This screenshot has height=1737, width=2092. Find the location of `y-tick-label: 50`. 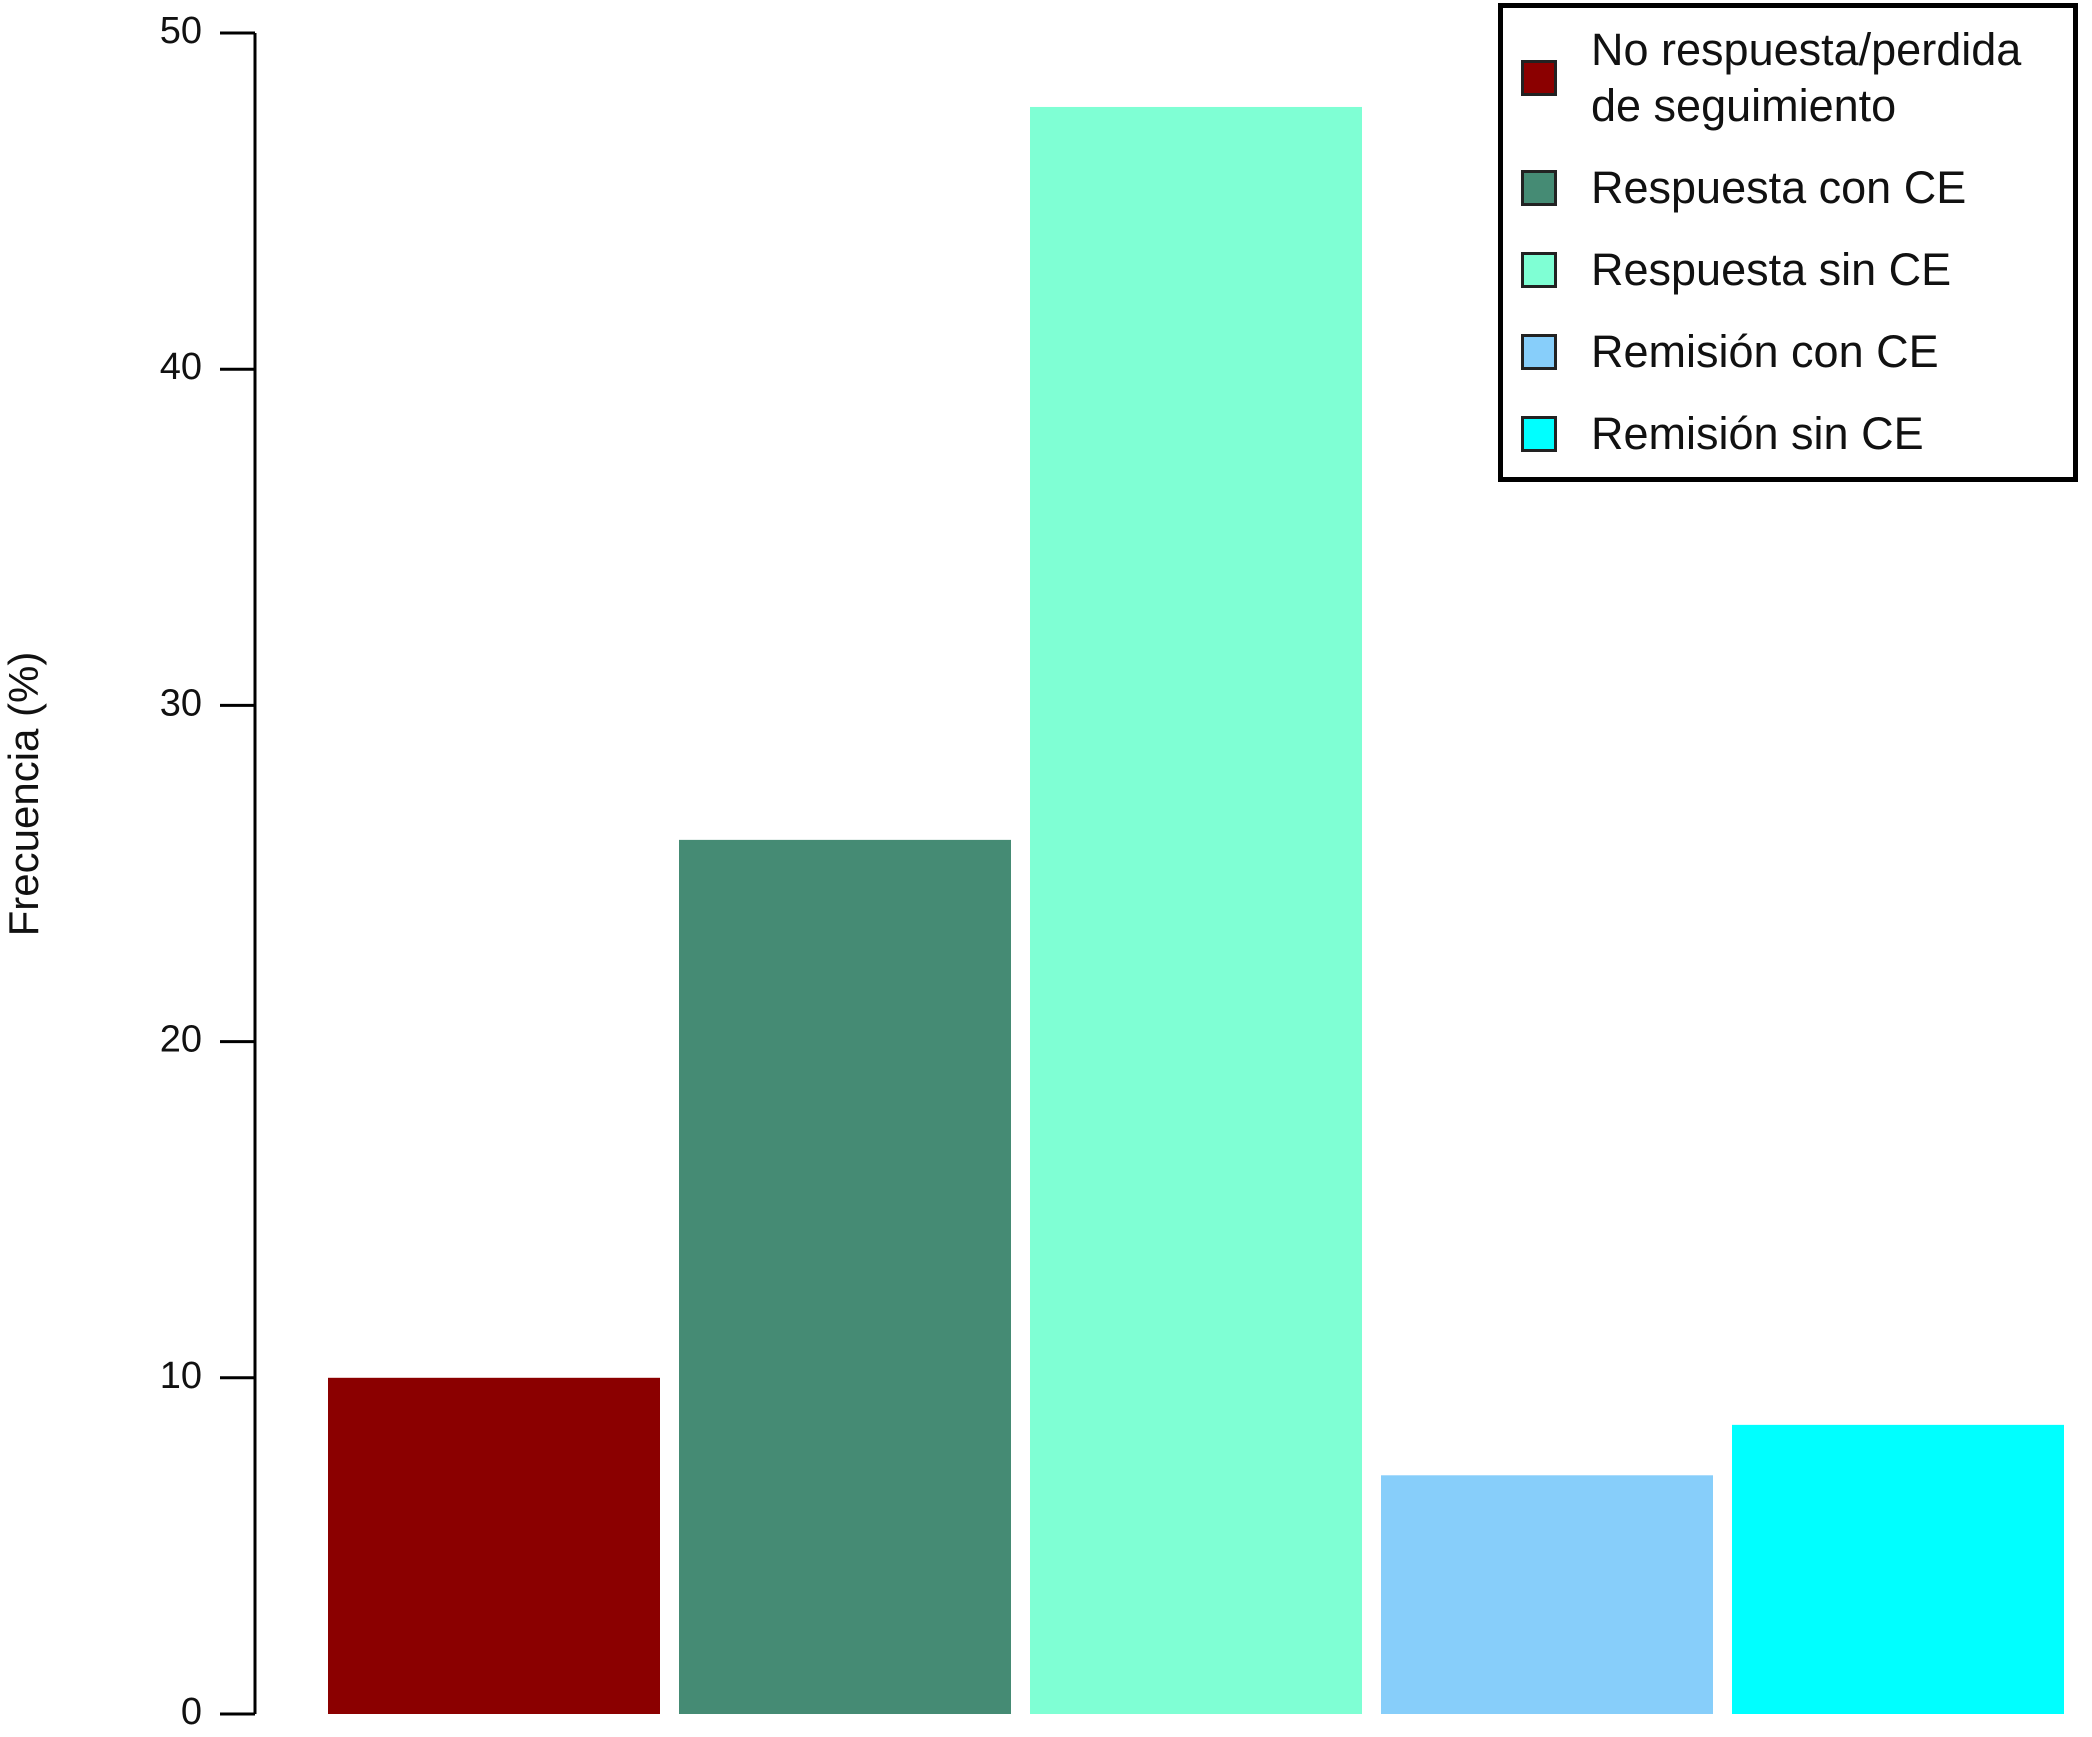

y-tick-label: 50 is located at coordinates (181, 31).